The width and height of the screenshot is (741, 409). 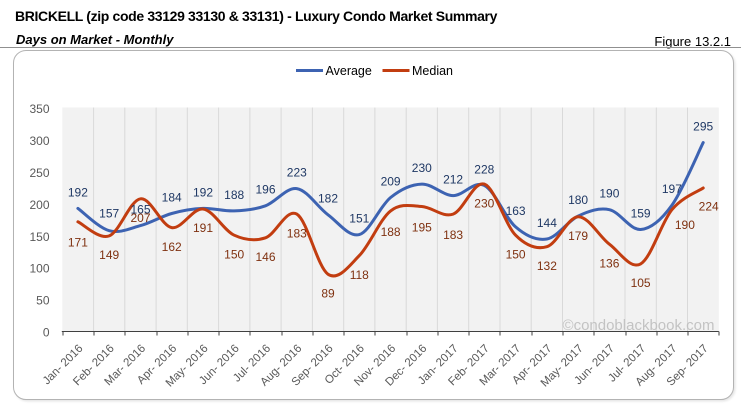 I want to click on svg-text: 196, so click(x=265, y=190).